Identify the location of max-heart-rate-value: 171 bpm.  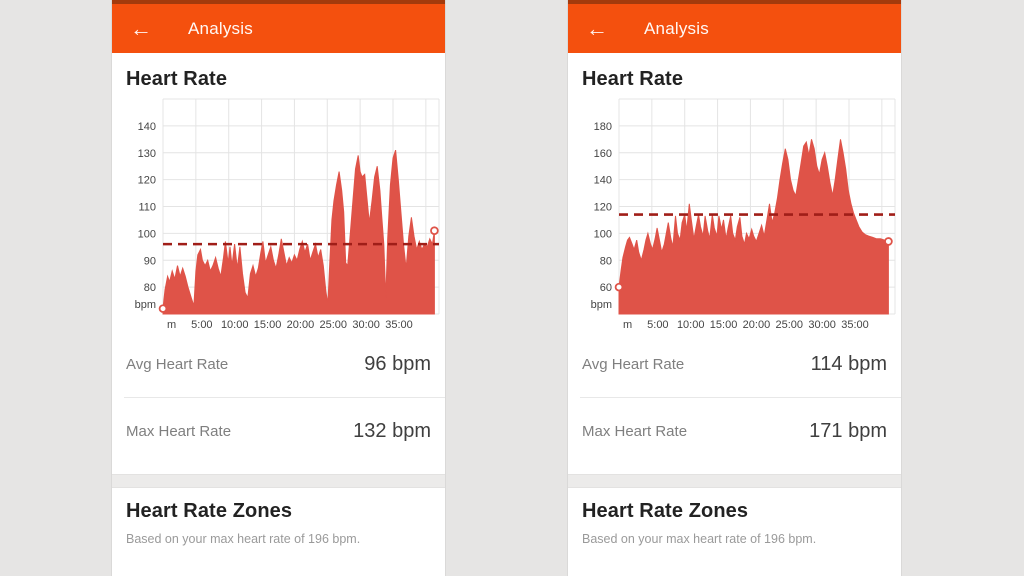
(848, 430).